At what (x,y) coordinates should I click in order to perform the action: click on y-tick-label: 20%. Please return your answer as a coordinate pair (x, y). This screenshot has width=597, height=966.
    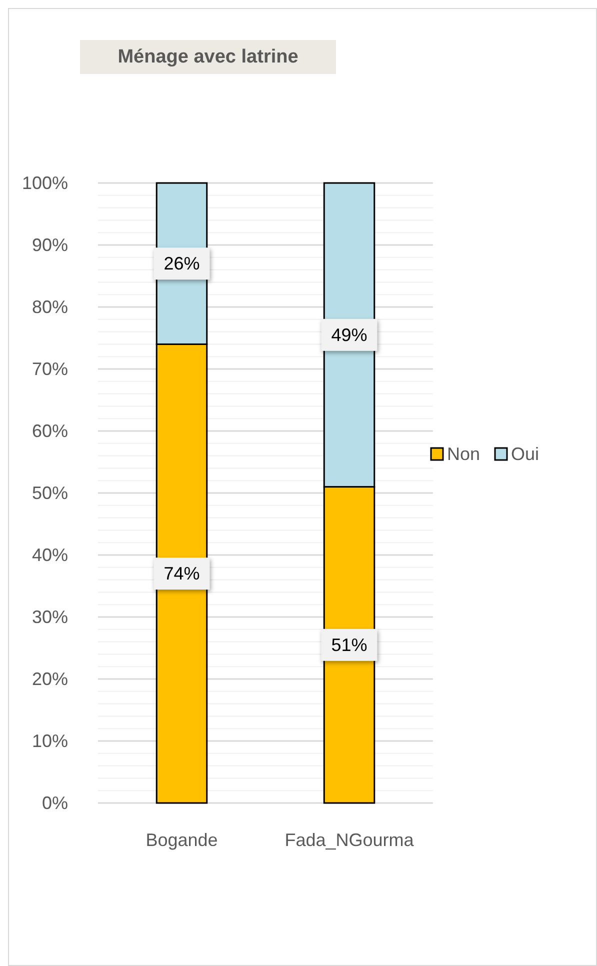
    Looking at the image, I should click on (50, 679).